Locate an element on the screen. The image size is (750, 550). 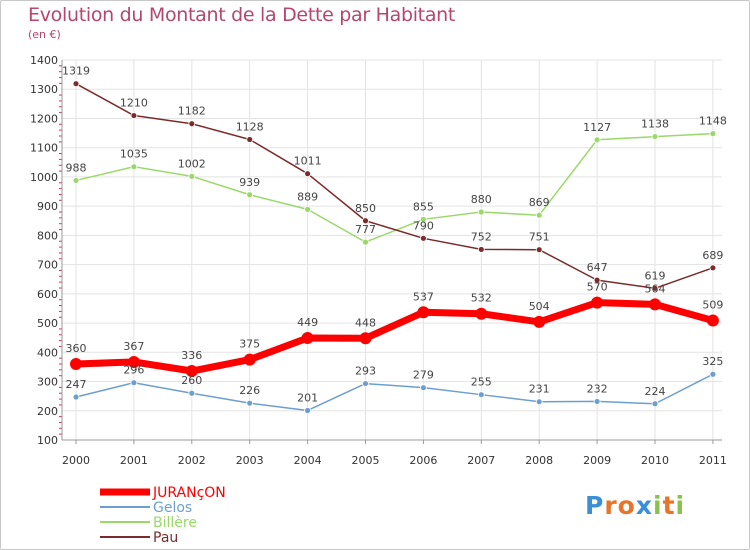
series-jurançon is located at coordinates (394, 337).